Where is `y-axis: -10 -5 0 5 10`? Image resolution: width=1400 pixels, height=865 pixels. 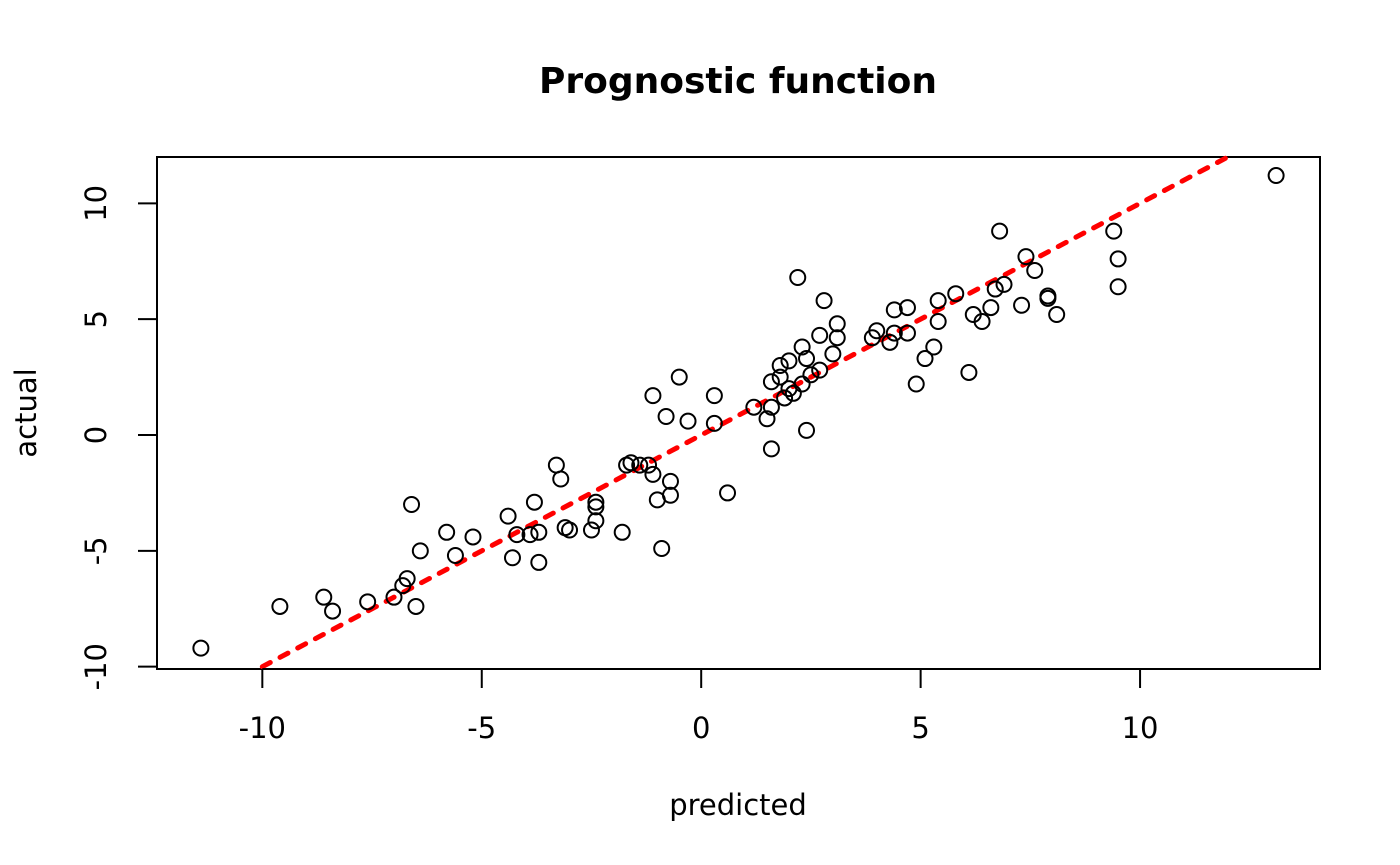
y-axis: -10 -5 0 5 10 is located at coordinates (118, 437).